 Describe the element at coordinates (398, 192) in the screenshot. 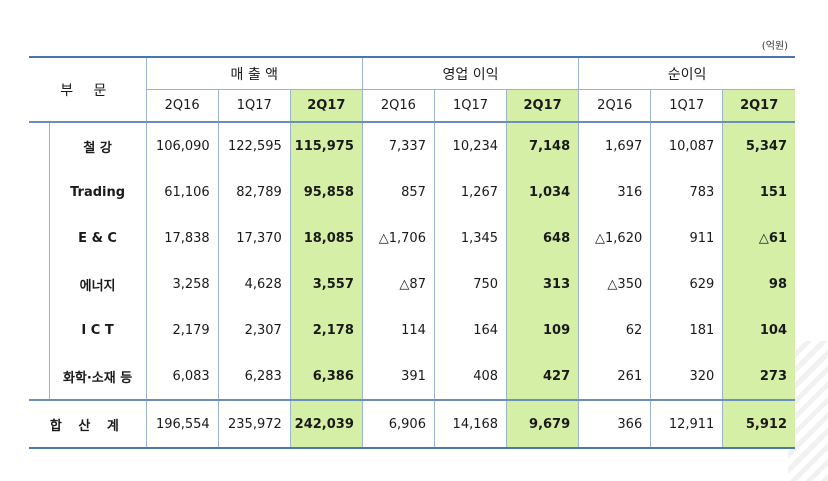

I see `value-cell: 857` at that location.